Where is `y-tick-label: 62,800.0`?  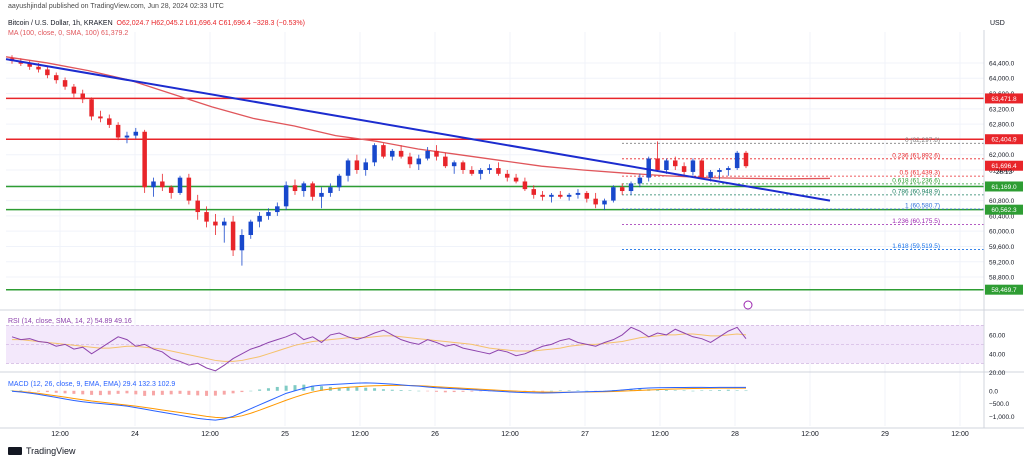 y-tick-label: 62,800.0 is located at coordinates (1002, 125).